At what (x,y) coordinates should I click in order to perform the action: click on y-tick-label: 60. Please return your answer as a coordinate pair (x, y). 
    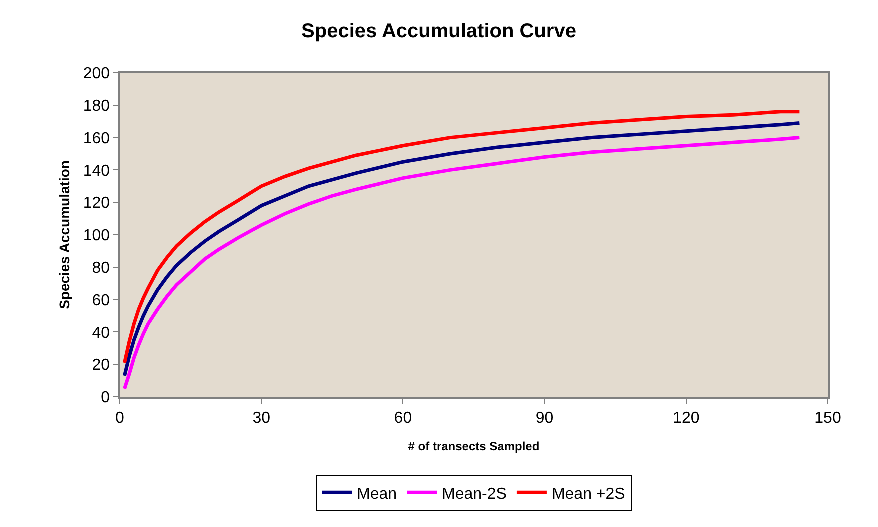
    Looking at the image, I should click on (101, 301).